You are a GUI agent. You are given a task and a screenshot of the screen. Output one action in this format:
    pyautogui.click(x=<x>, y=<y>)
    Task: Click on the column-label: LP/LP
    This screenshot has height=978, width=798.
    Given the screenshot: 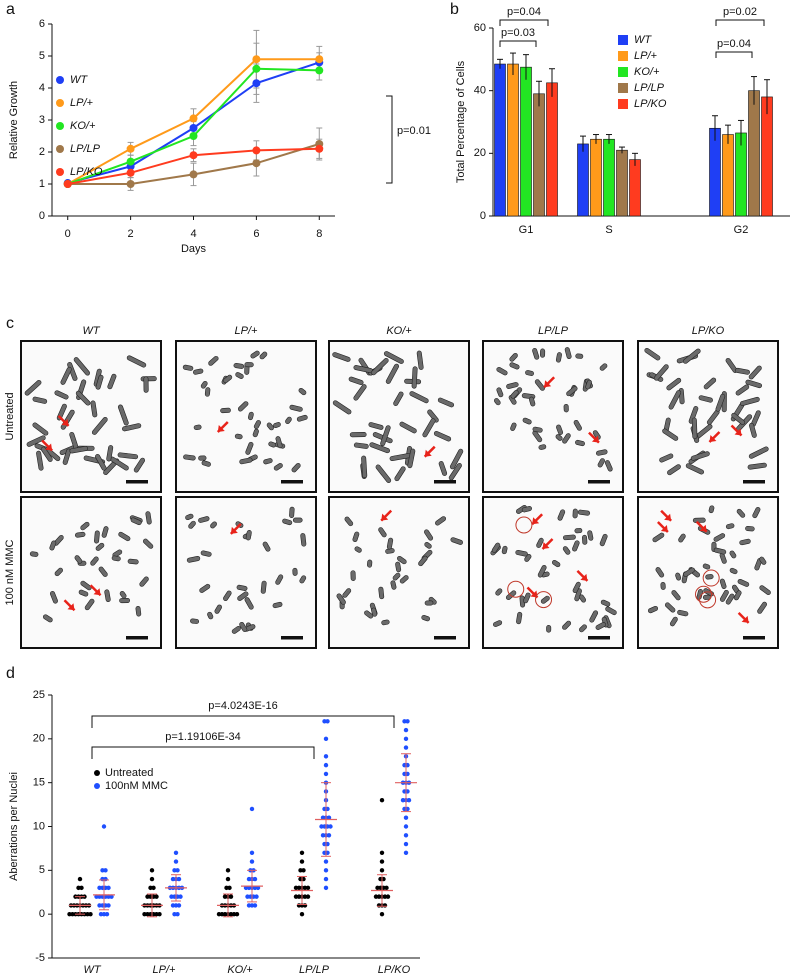 What is the action you would take?
    pyautogui.click(x=553, y=331)
    